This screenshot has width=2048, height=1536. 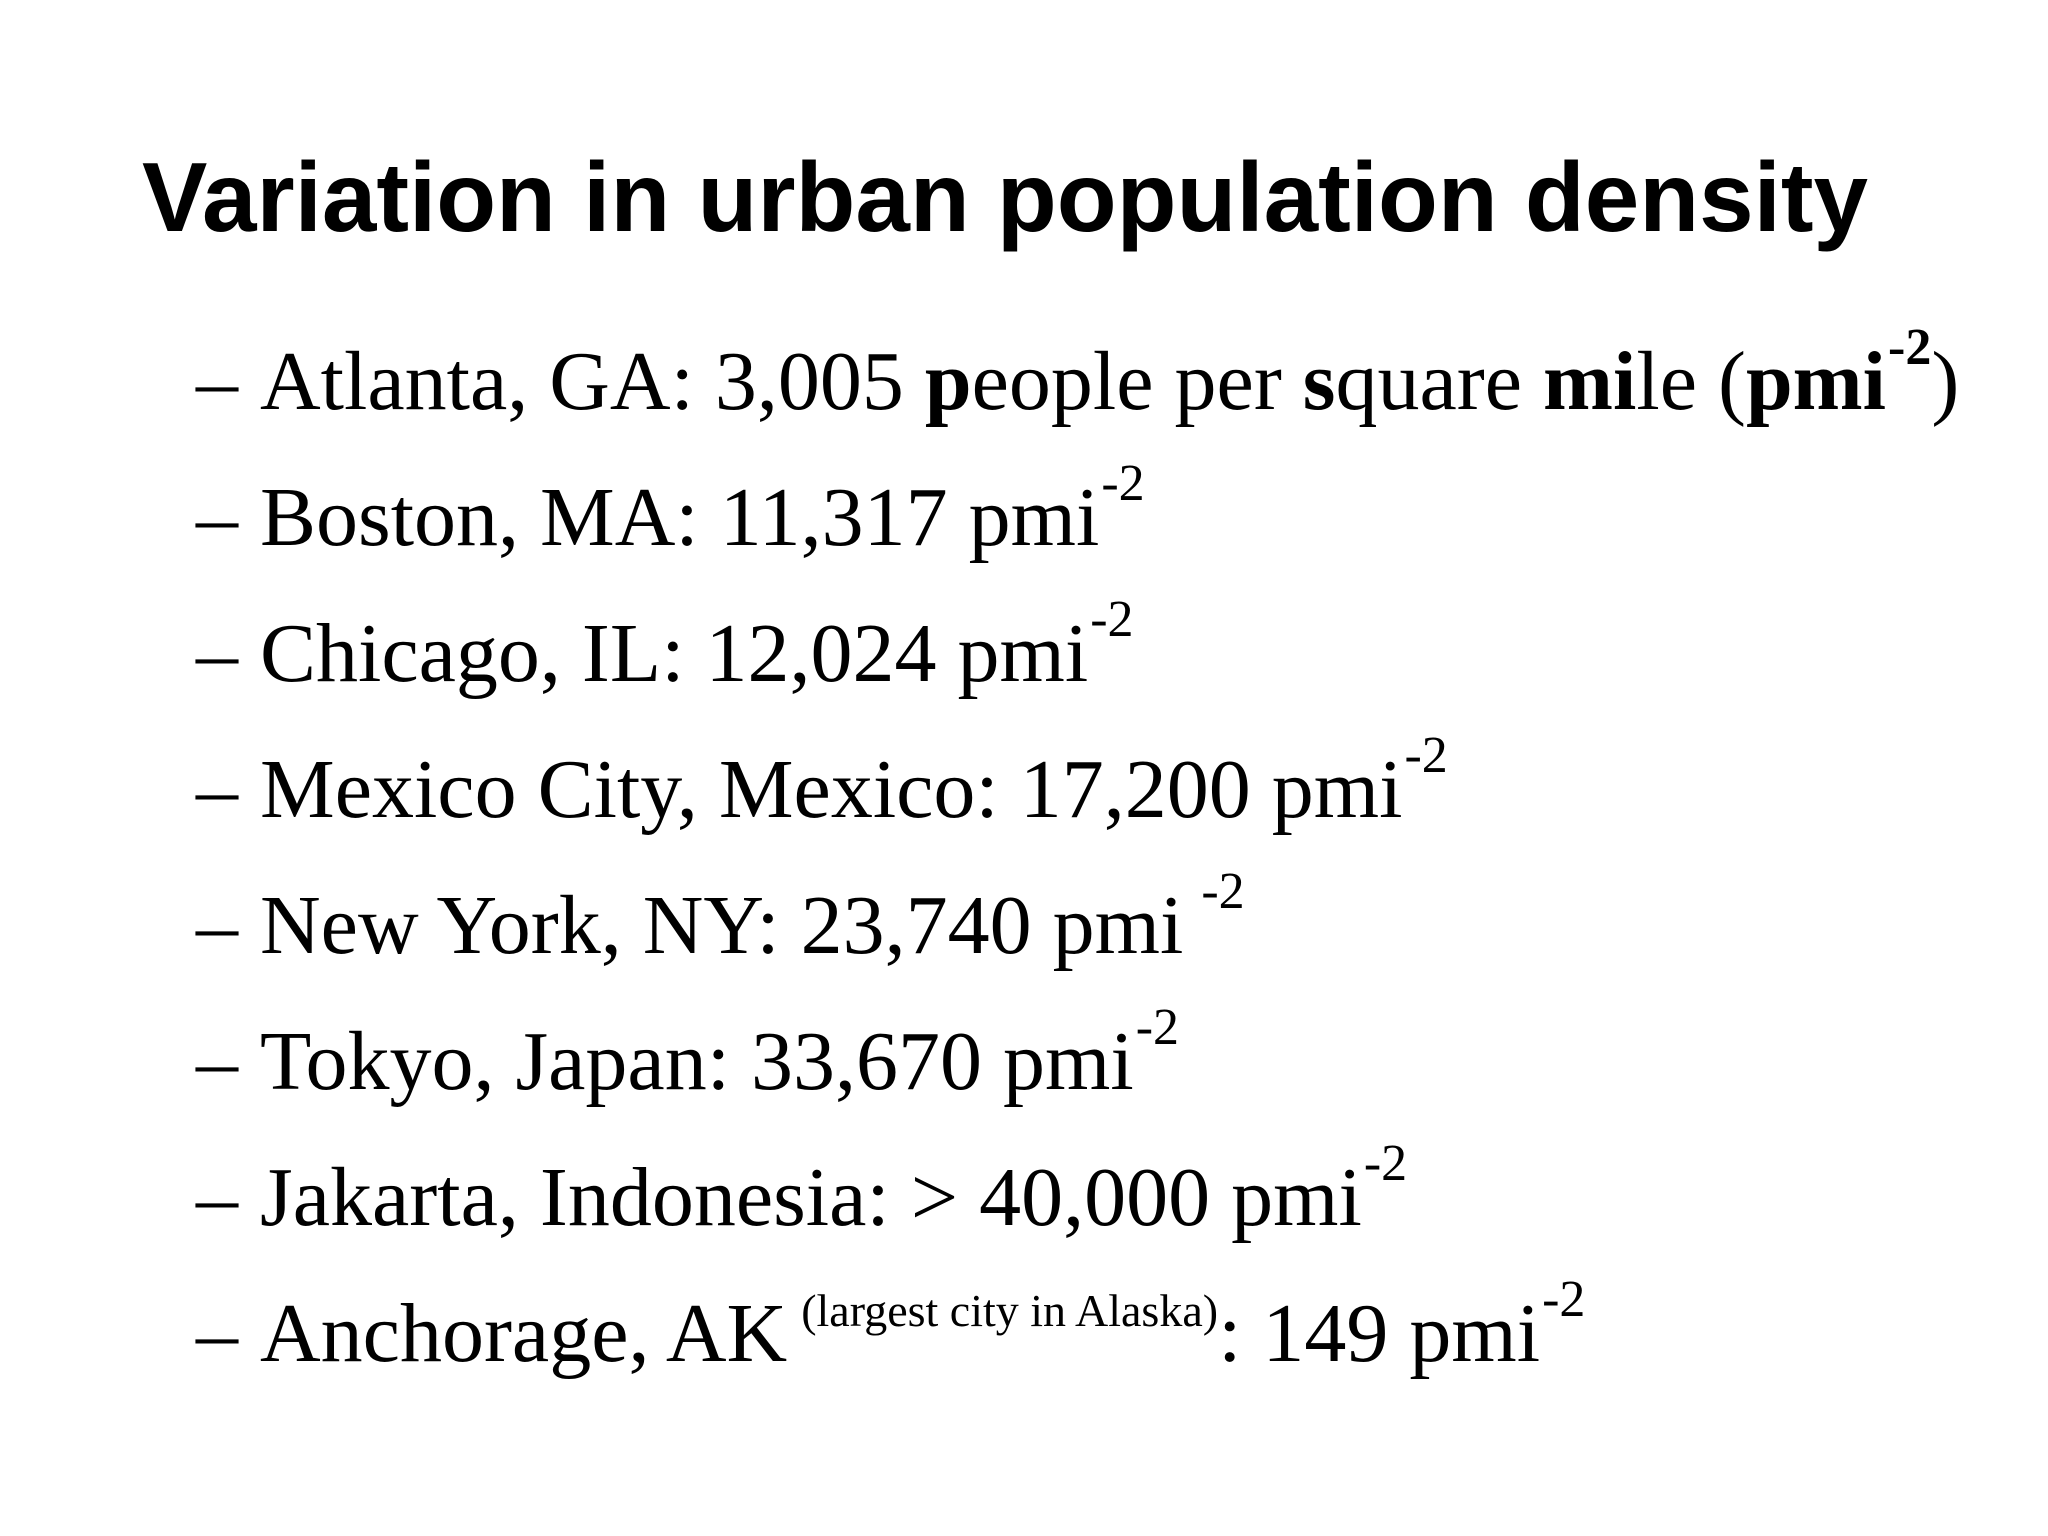 What do you see at coordinates (1137, 381) in the screenshot?
I see `atlanta-eople-per: eople per` at bounding box center [1137, 381].